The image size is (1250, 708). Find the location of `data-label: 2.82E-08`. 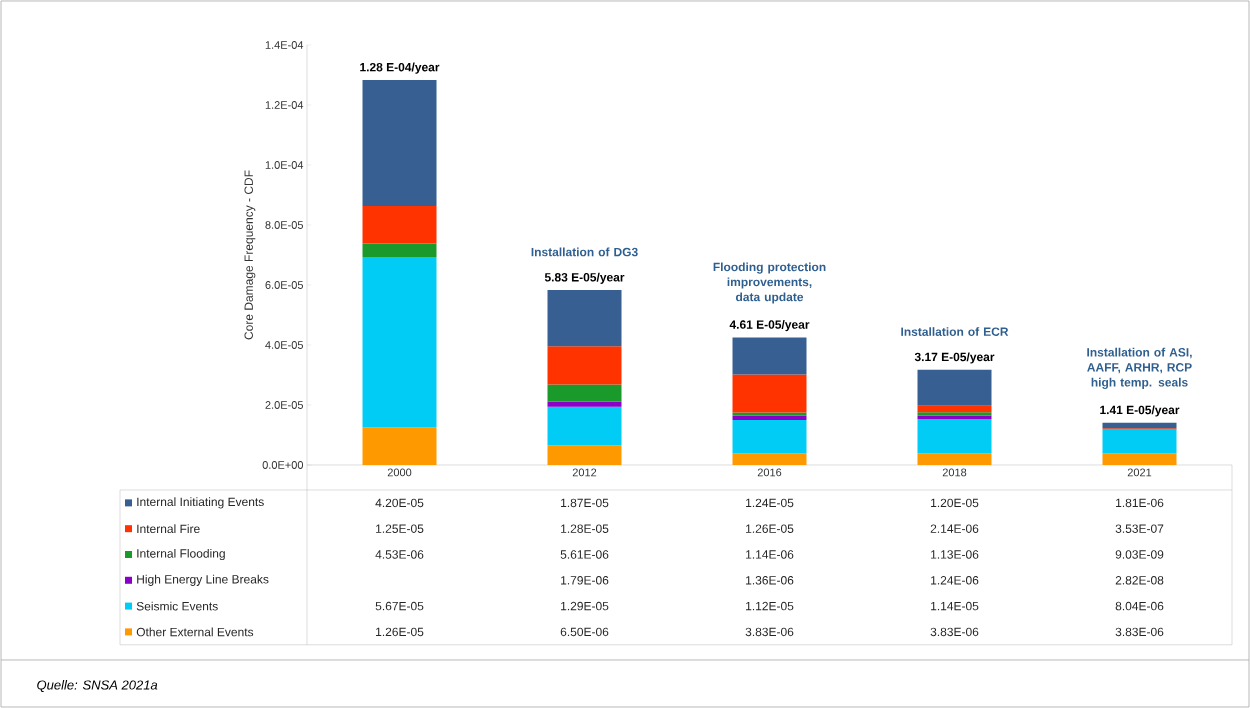

data-label: 2.82E-08 is located at coordinates (1139, 580).